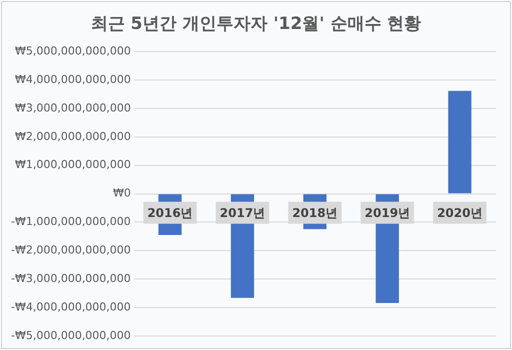 This screenshot has height=350, width=512. Describe the element at coordinates (72, 107) in the screenshot. I see `y-tick-label: ₩3,000,000,000,000` at that location.